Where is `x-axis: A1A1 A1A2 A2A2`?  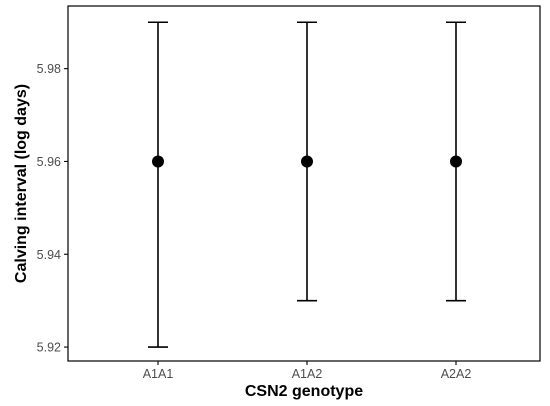
x-axis: A1A1 A1A2 A2A2 is located at coordinates (307, 371).